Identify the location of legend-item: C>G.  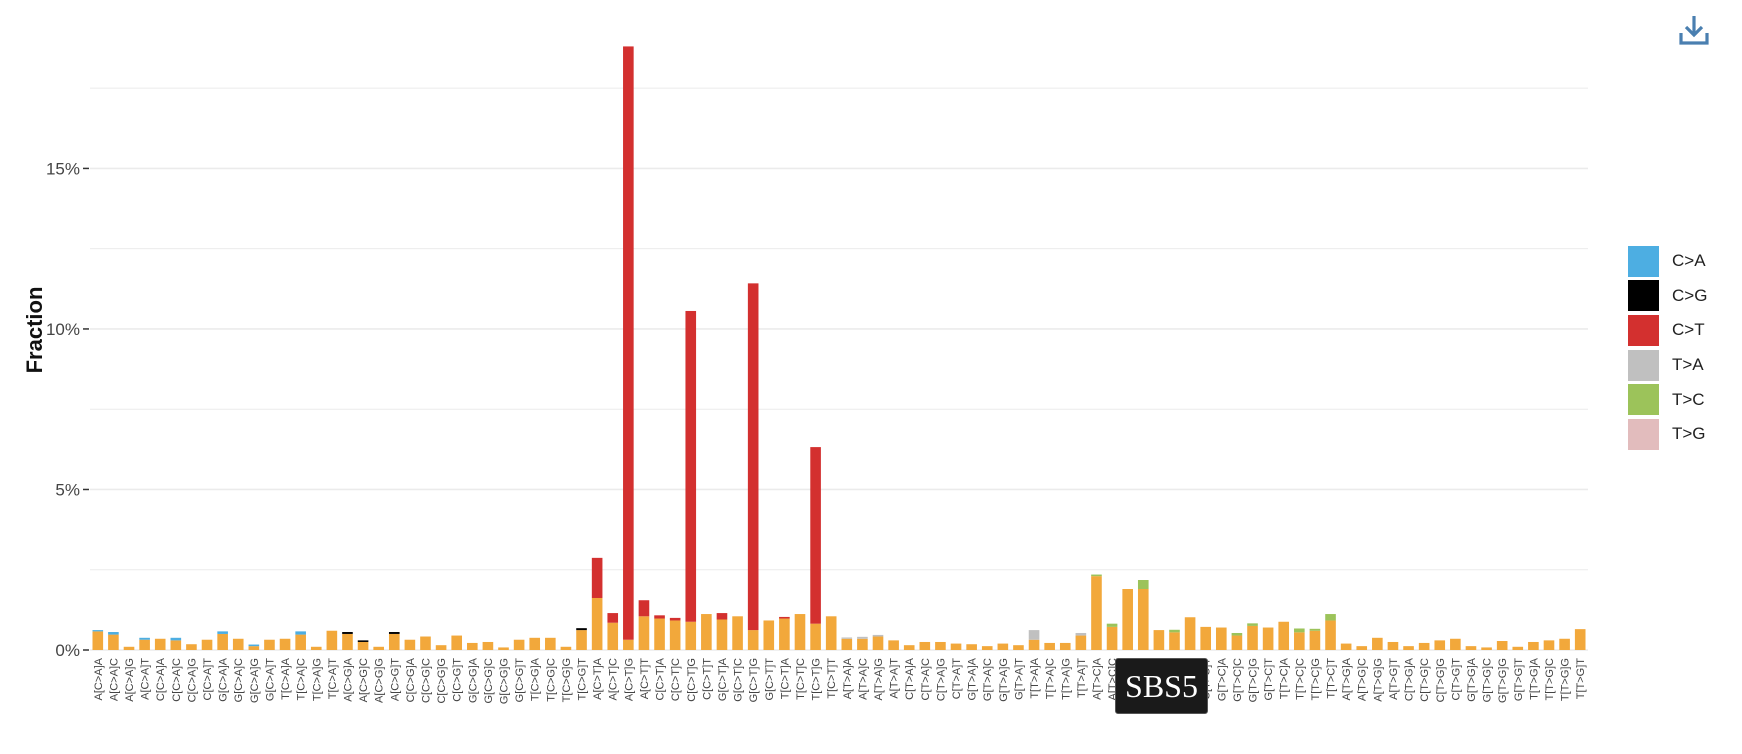
(1667, 296).